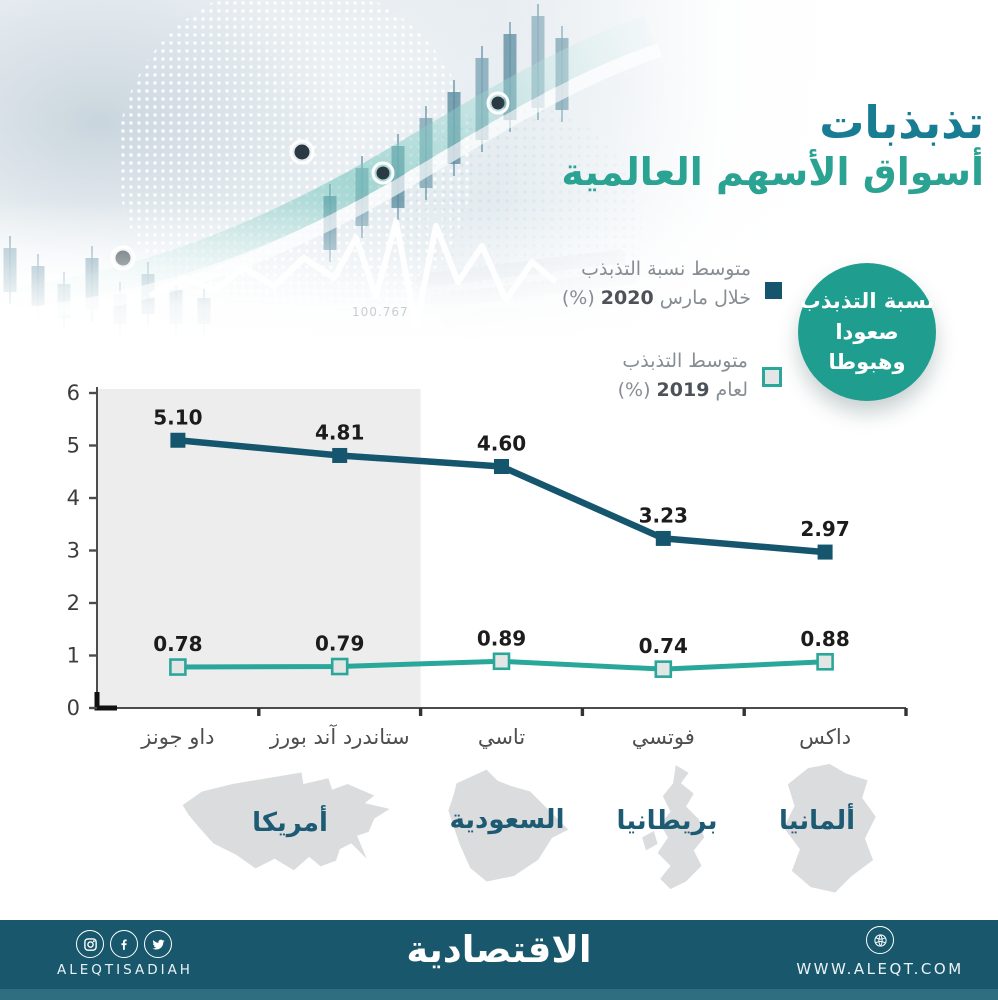 The height and width of the screenshot is (1000, 998). What do you see at coordinates (507, 820) in the screenshot?
I see `country-label-saudi-arabia: السعودية` at bounding box center [507, 820].